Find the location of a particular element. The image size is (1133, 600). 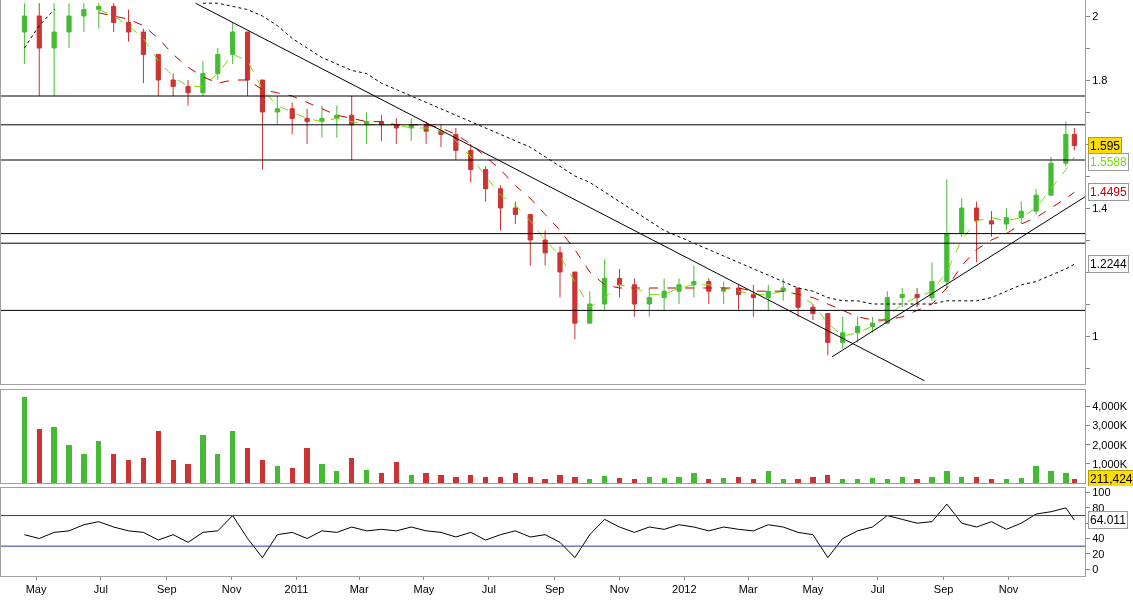

annotation: 1.5588 is located at coordinates (1109, 162).